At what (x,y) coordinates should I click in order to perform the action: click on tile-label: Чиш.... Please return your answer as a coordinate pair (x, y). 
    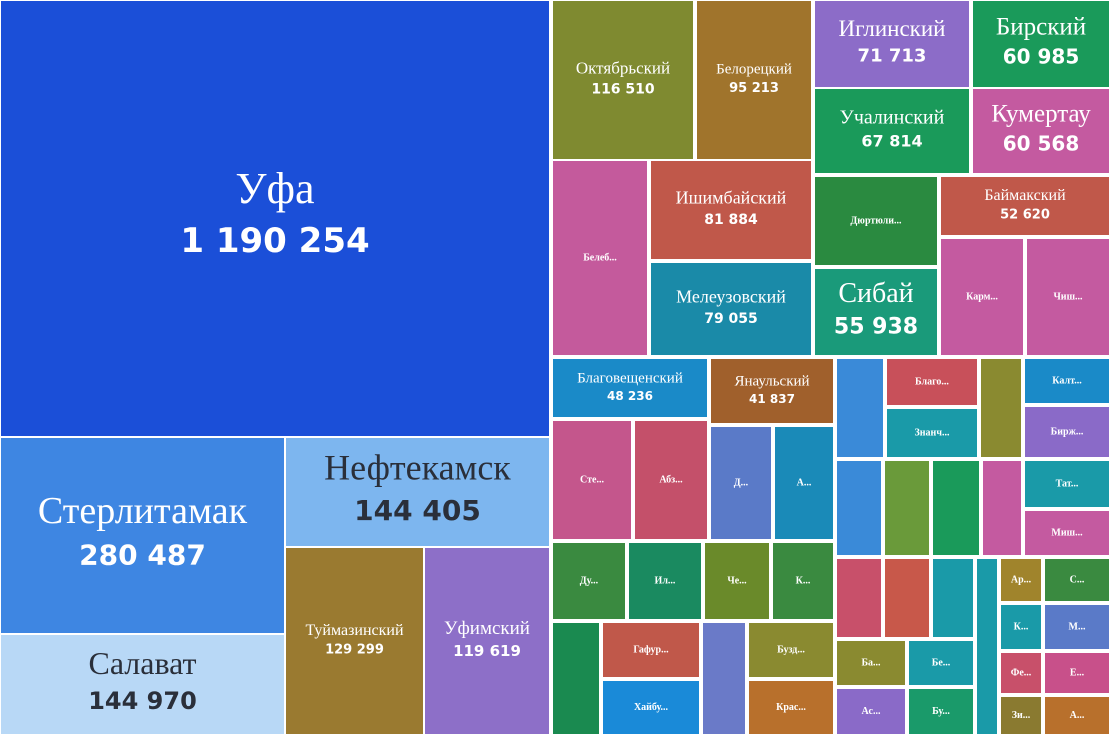
    Looking at the image, I should click on (1068, 296).